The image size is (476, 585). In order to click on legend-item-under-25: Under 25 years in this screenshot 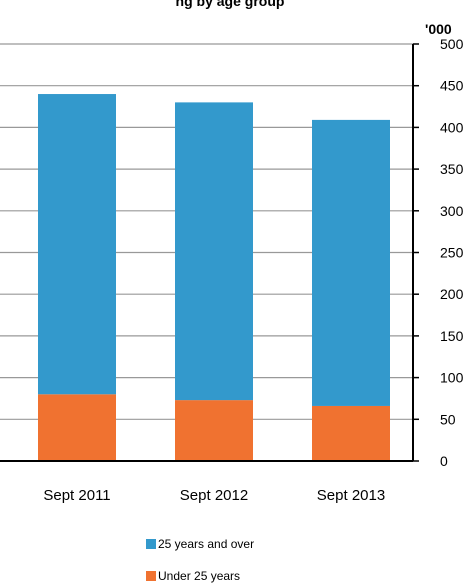, I will do `click(193, 576)`.